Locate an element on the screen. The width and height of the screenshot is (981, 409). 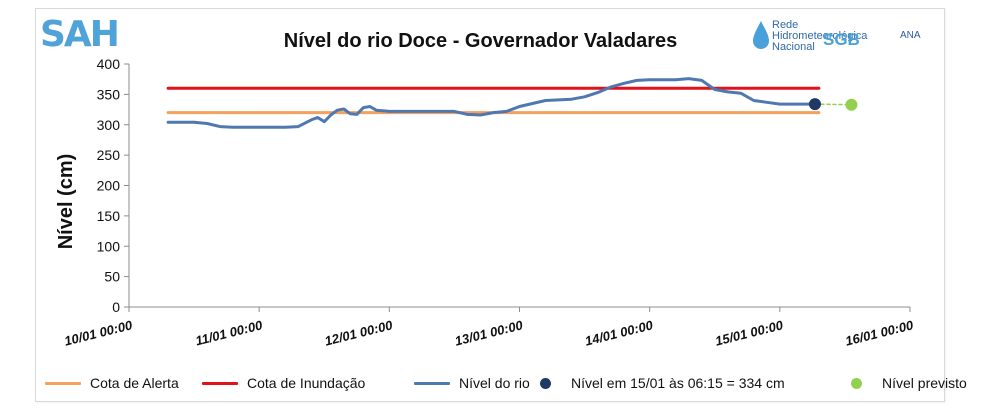
forecast-level-point is located at coordinates (851, 104).